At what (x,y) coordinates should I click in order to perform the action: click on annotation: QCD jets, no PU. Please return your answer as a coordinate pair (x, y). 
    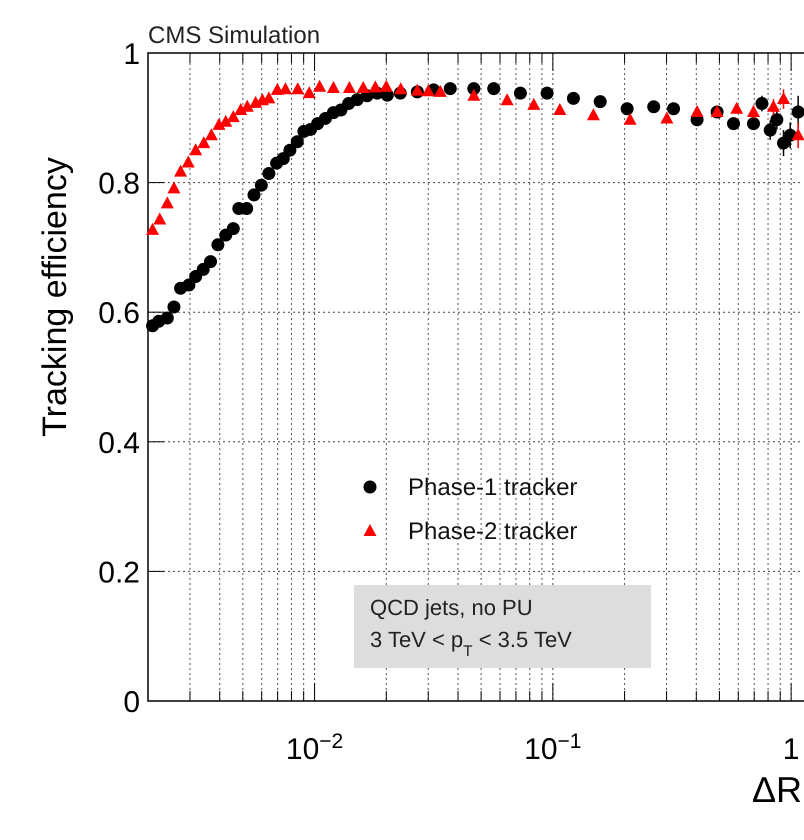
    Looking at the image, I should click on (451, 607).